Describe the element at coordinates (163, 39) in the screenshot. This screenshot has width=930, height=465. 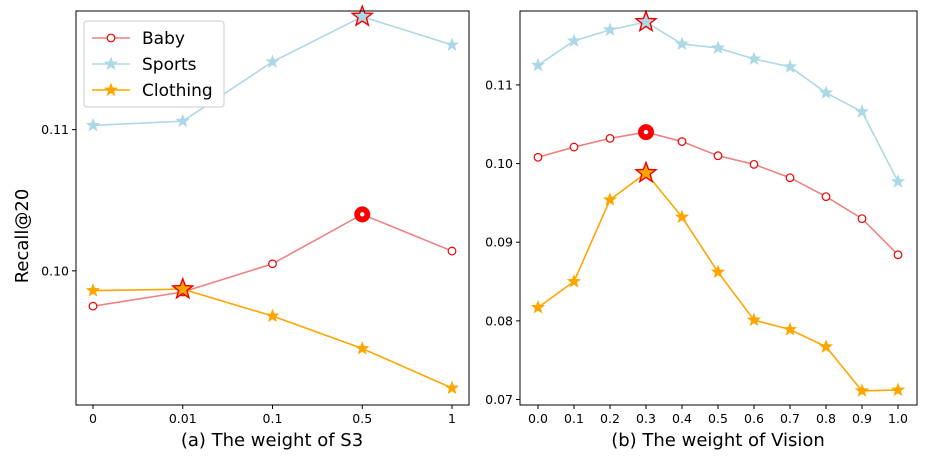
I see `legend-baby-label: Baby` at that location.